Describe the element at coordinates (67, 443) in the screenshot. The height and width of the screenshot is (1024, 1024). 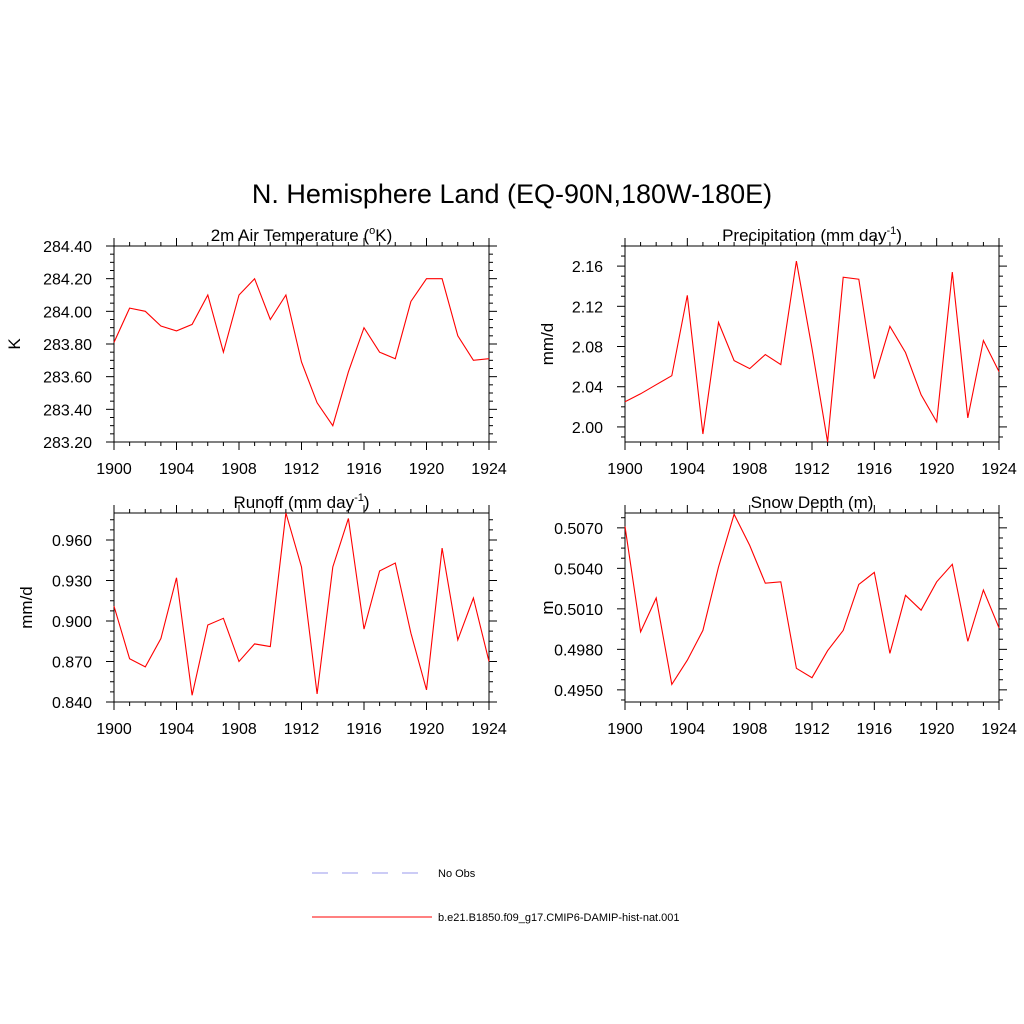
I see `y-tick-label: 283.20` at that location.